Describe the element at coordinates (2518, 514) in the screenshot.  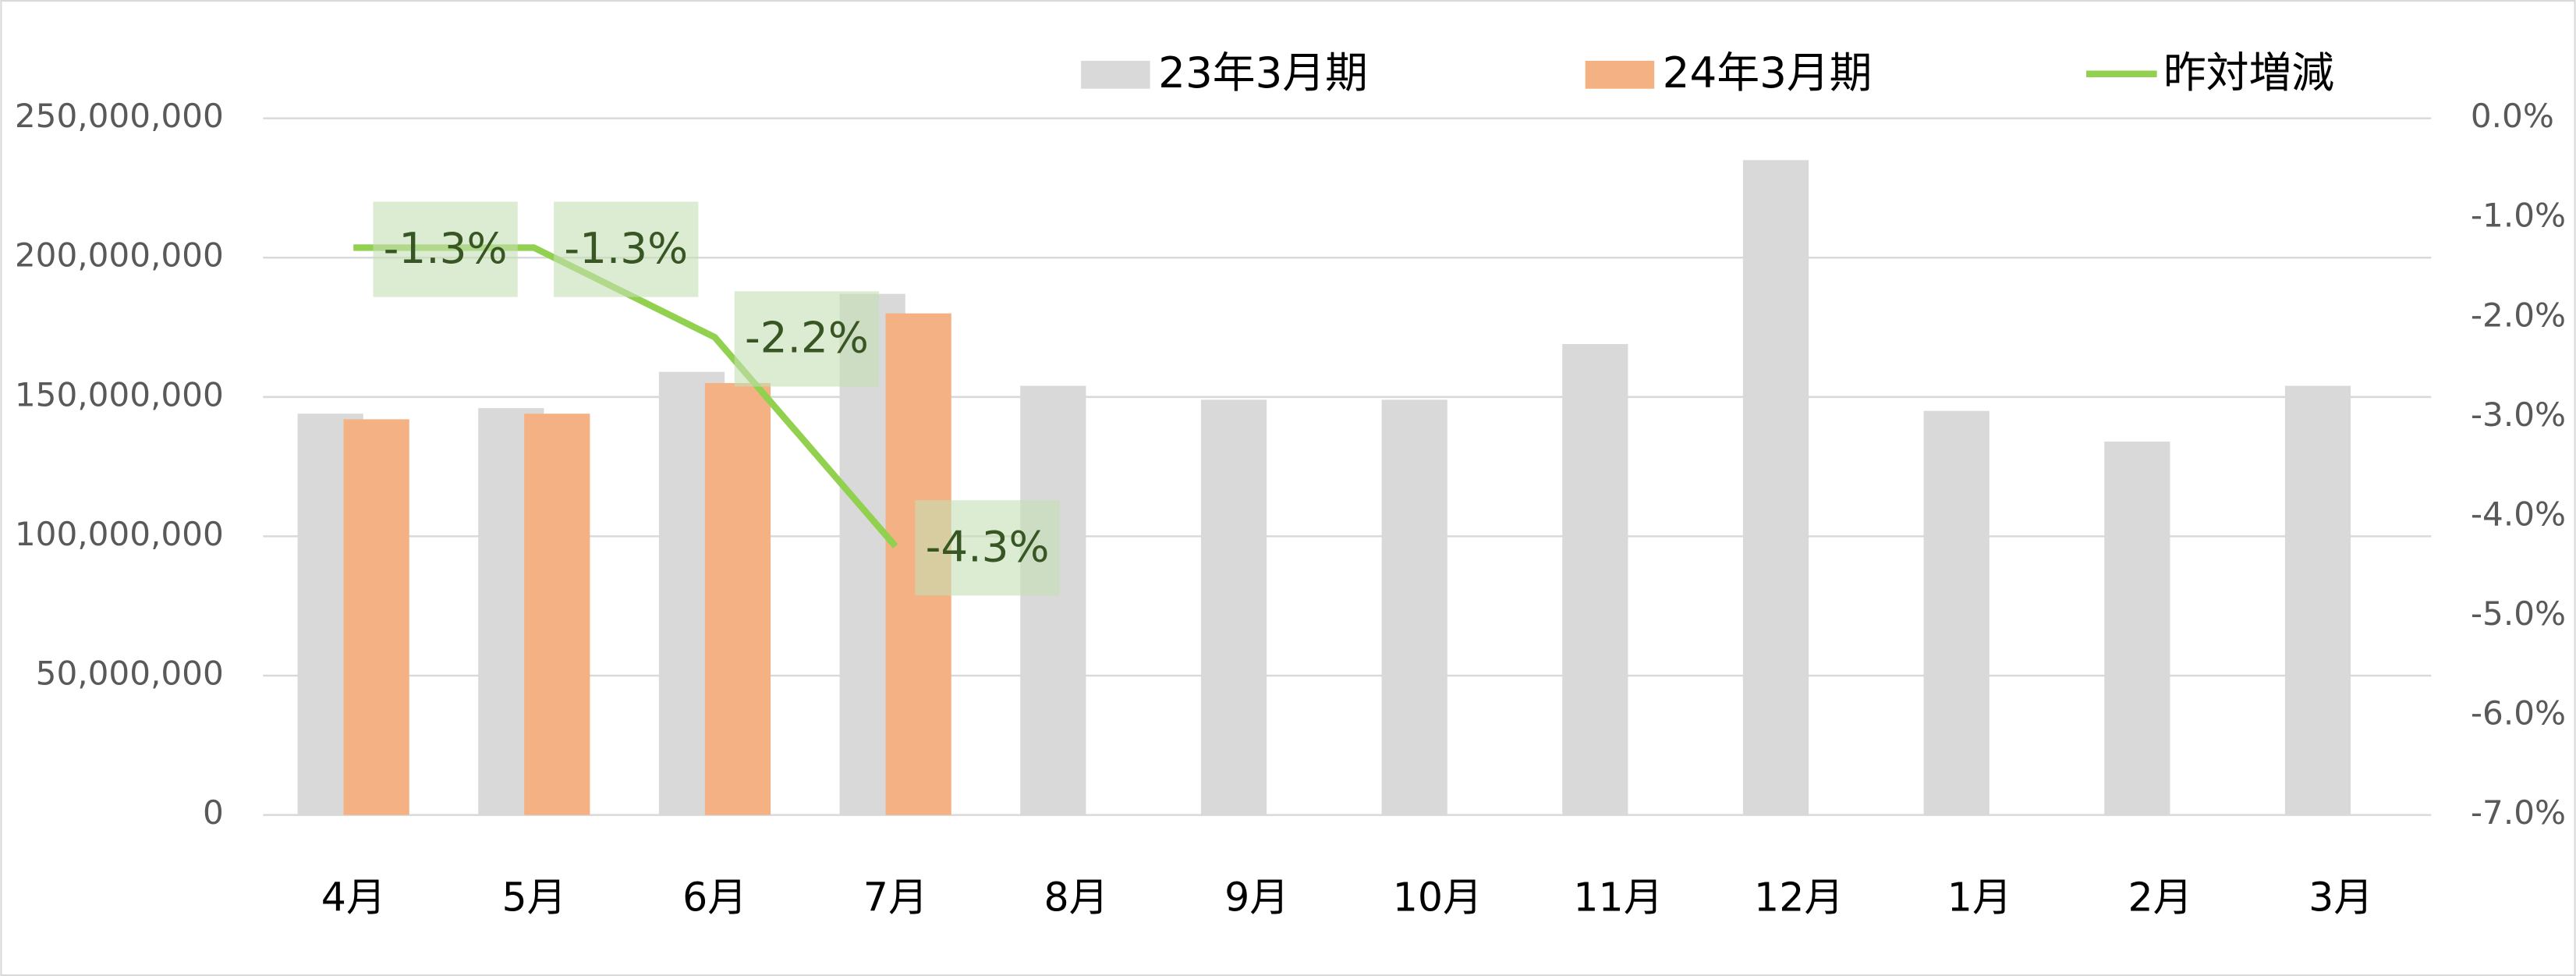
I see `y2-tick-label: -4.0%` at that location.